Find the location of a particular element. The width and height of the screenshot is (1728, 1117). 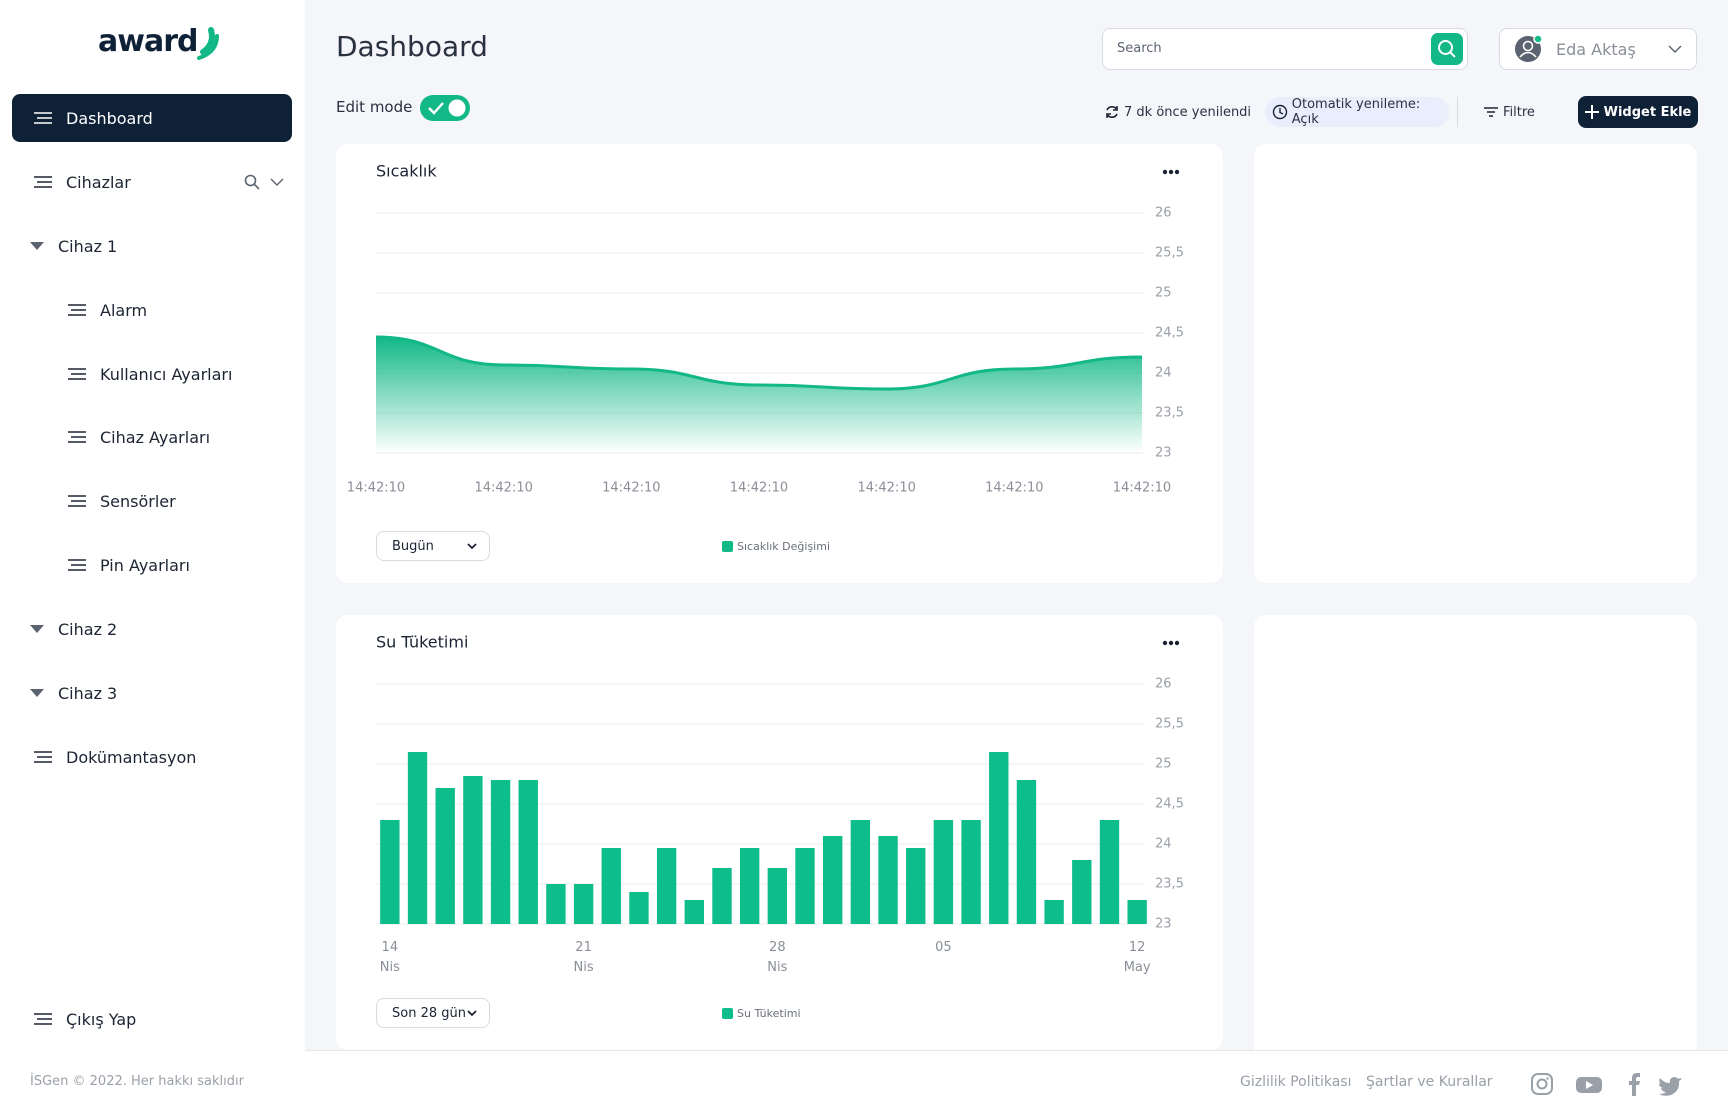

chart-title: Sıcaklık is located at coordinates (406, 171).